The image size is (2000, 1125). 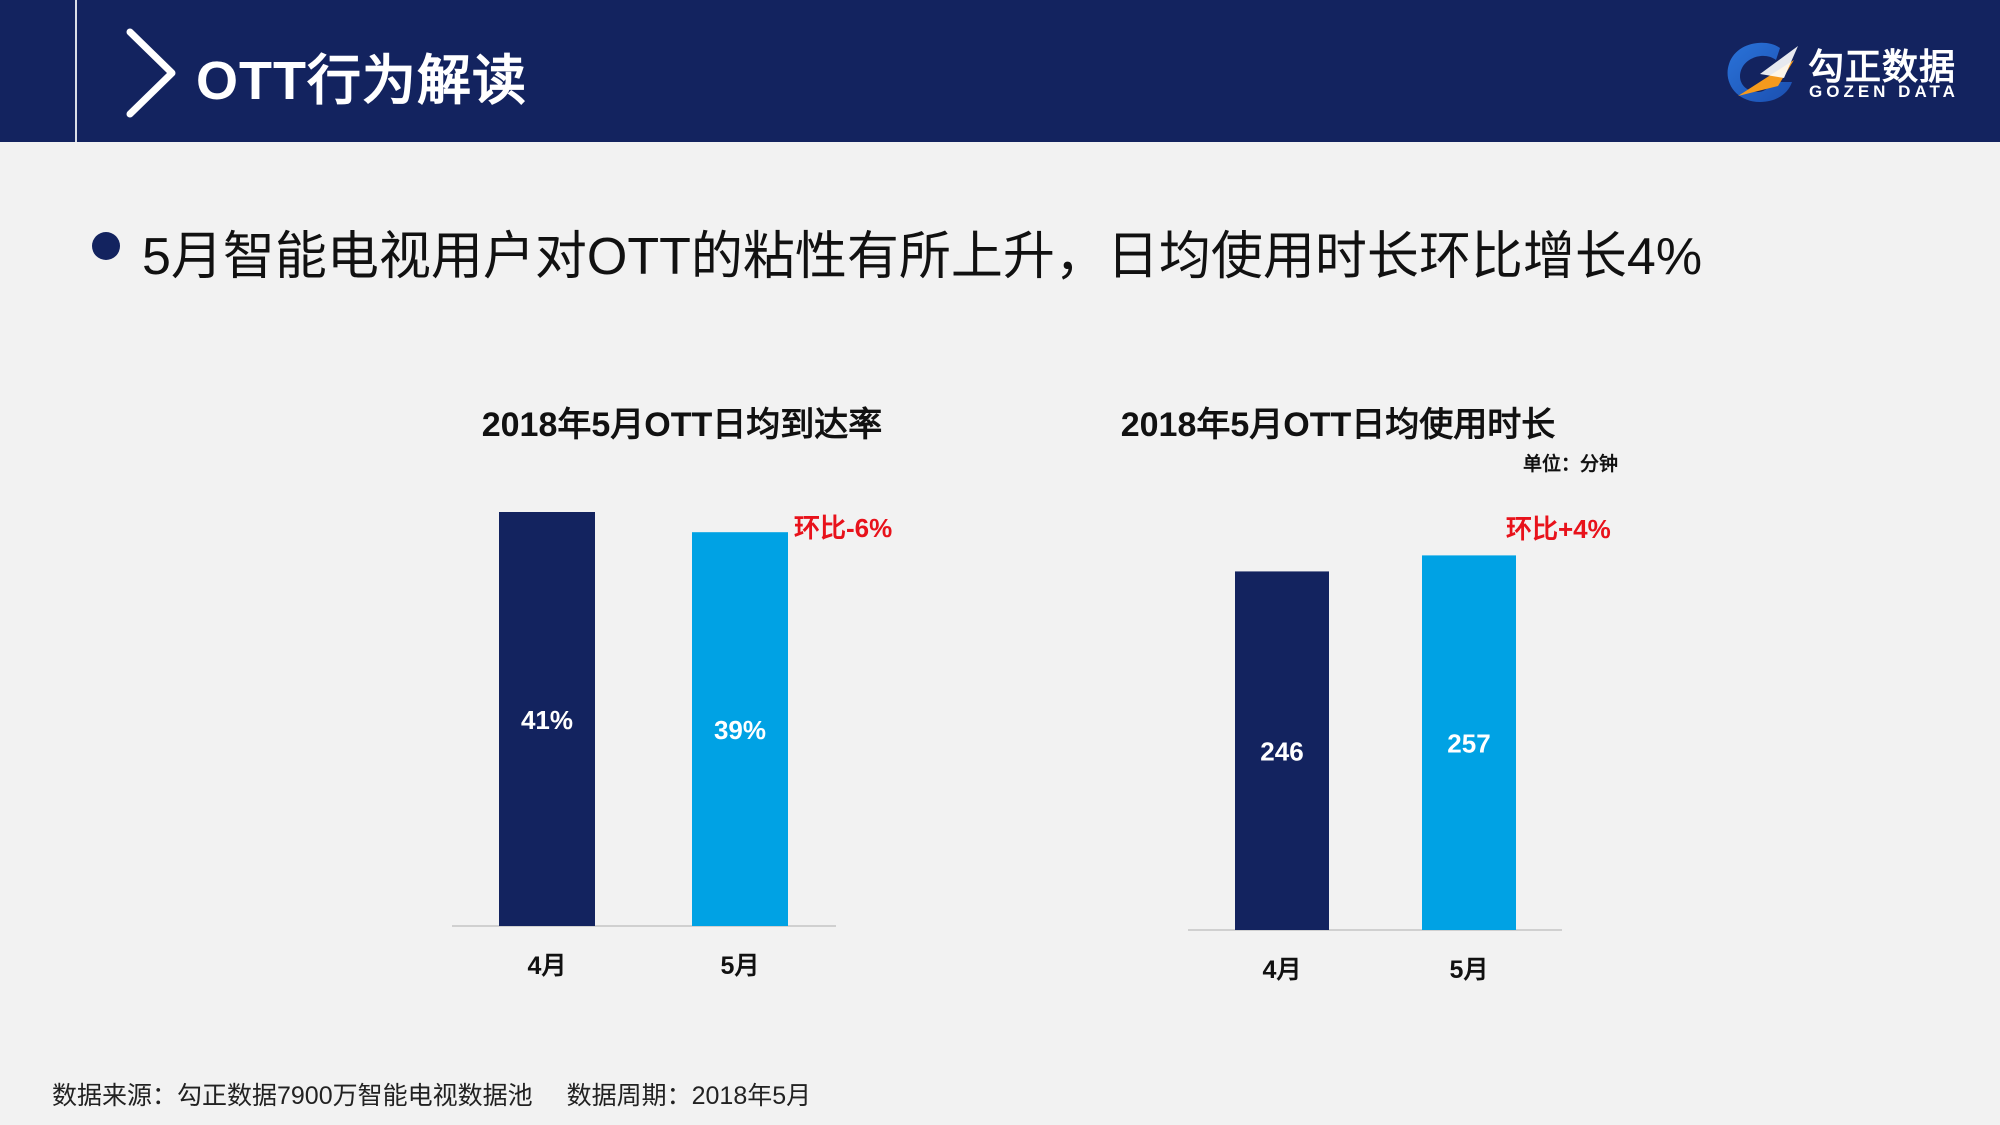 I want to click on chart-2-unit-label: 单位：分钟, so click(x=1570, y=463).